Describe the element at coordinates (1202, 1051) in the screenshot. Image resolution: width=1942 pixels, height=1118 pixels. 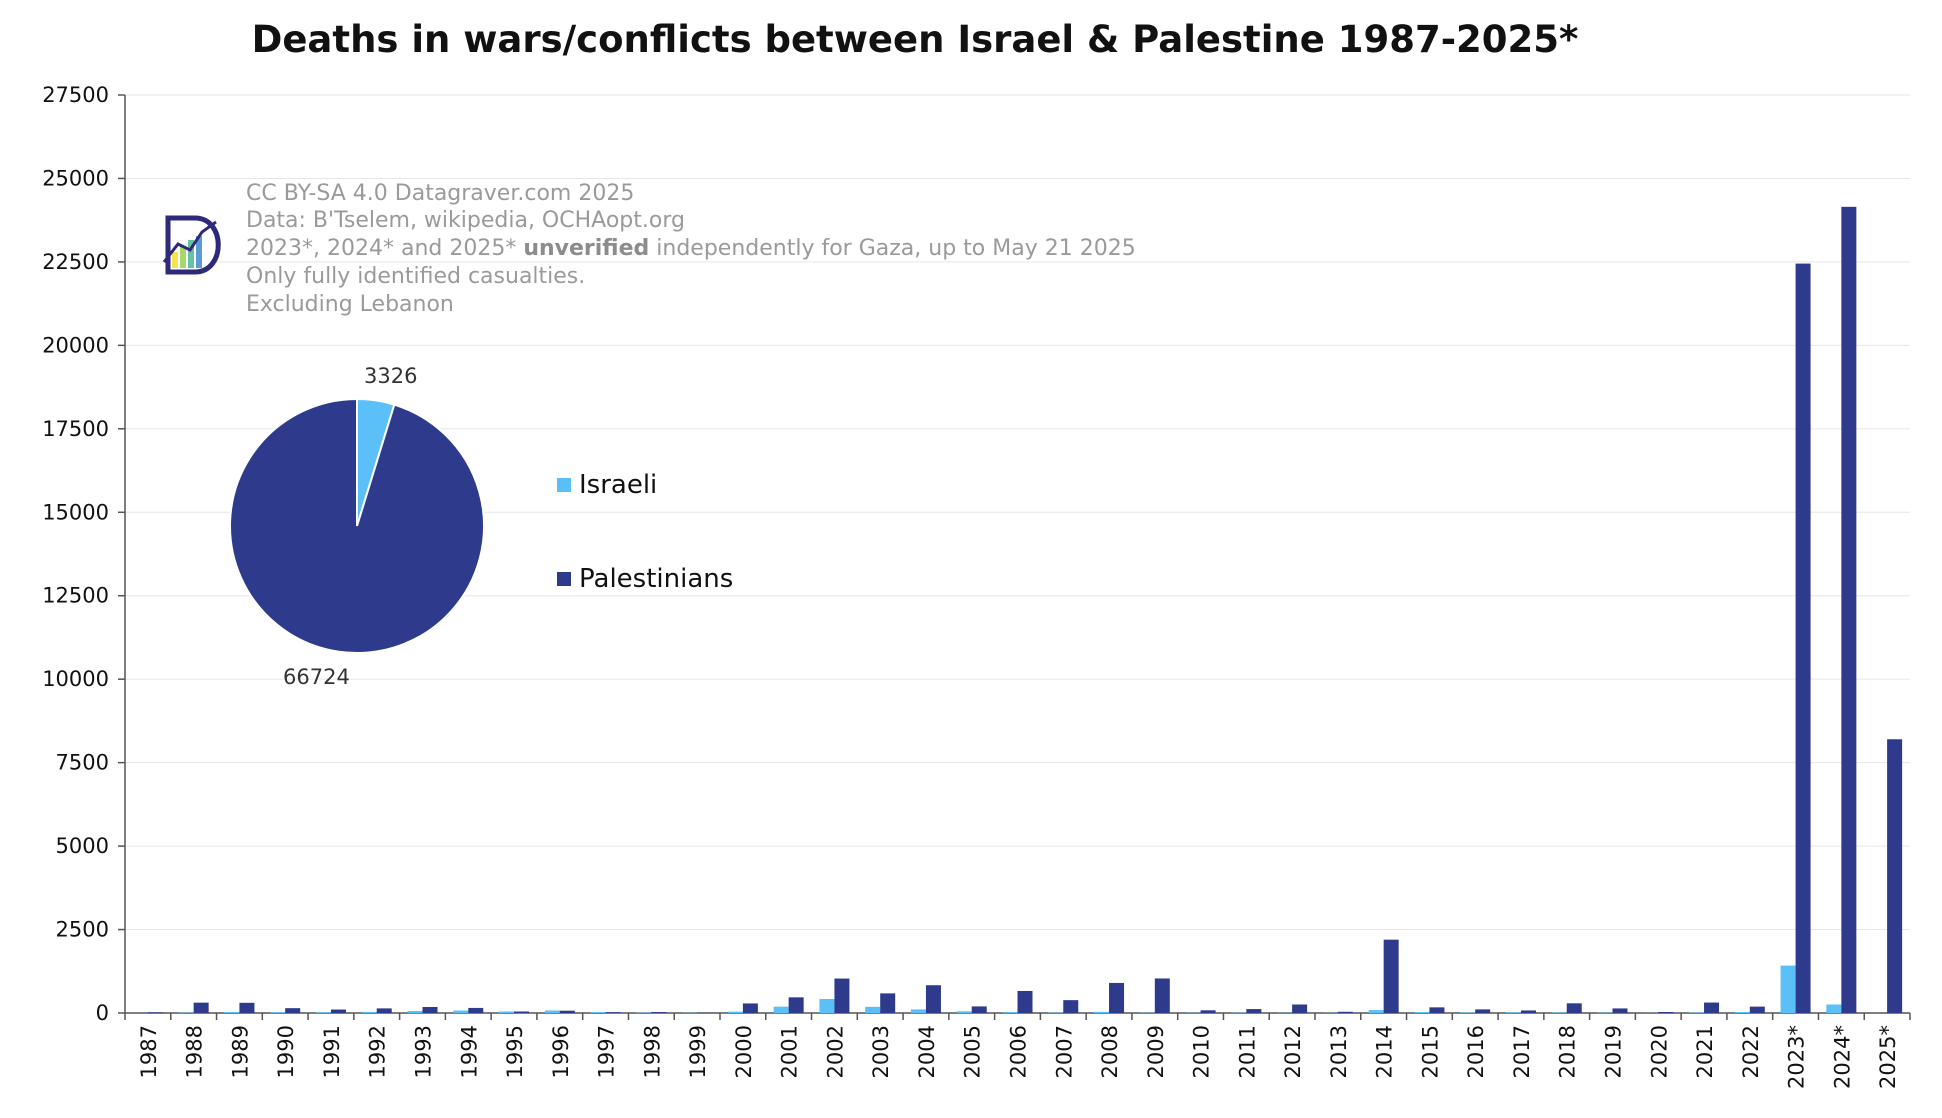
I see `x-tick-label: 2010` at that location.